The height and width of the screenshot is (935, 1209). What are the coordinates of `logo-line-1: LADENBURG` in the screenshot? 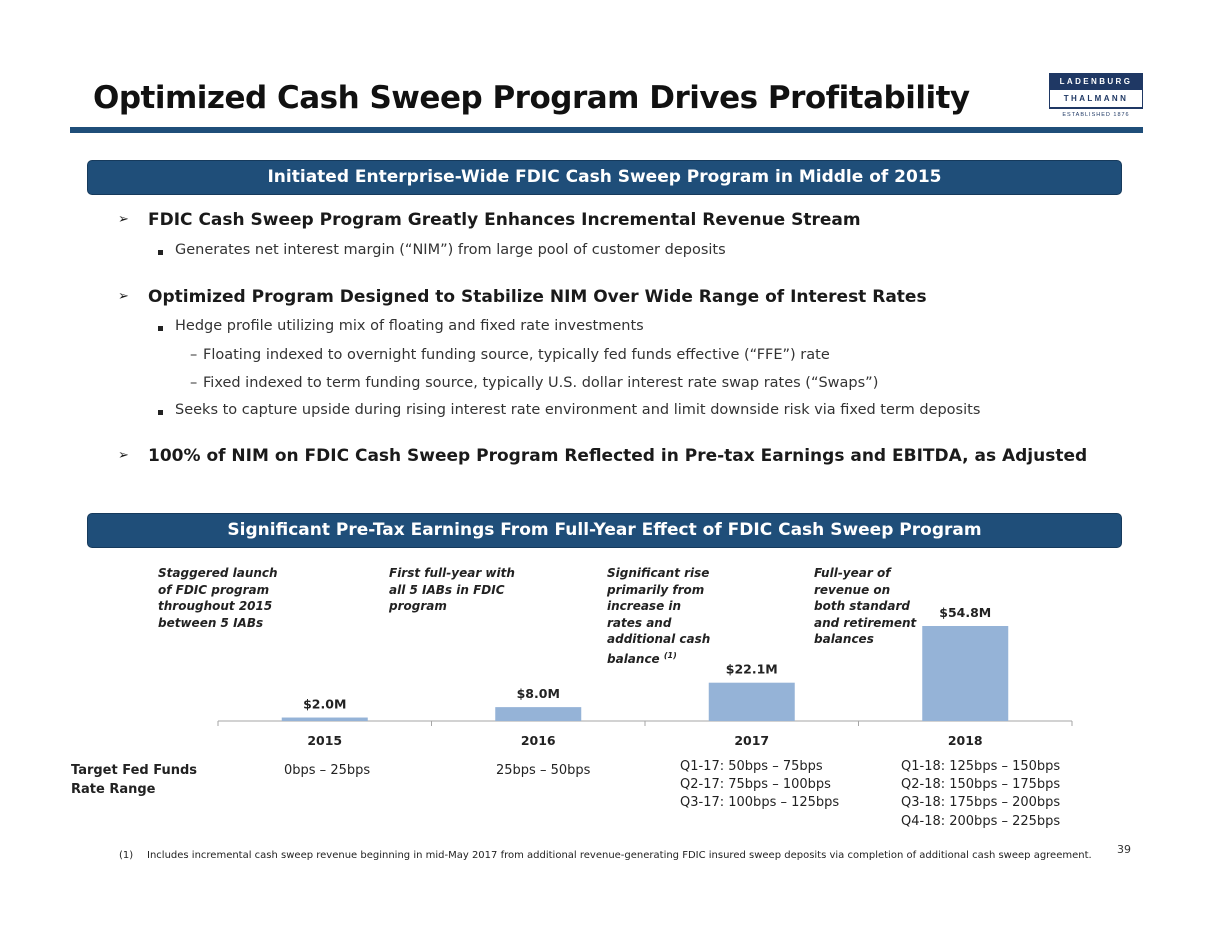 It's located at (1096, 81).